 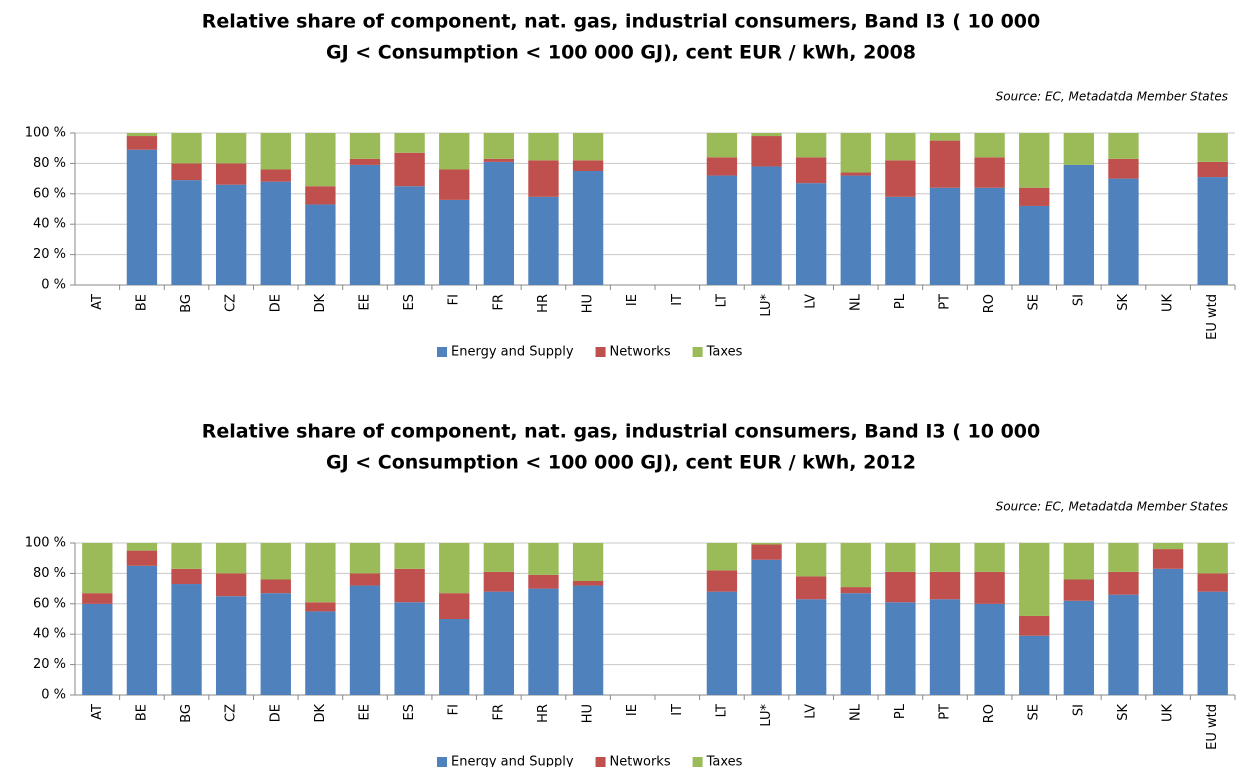 What do you see at coordinates (945, 302) in the screenshot?
I see `x-tick-label: PT` at bounding box center [945, 302].